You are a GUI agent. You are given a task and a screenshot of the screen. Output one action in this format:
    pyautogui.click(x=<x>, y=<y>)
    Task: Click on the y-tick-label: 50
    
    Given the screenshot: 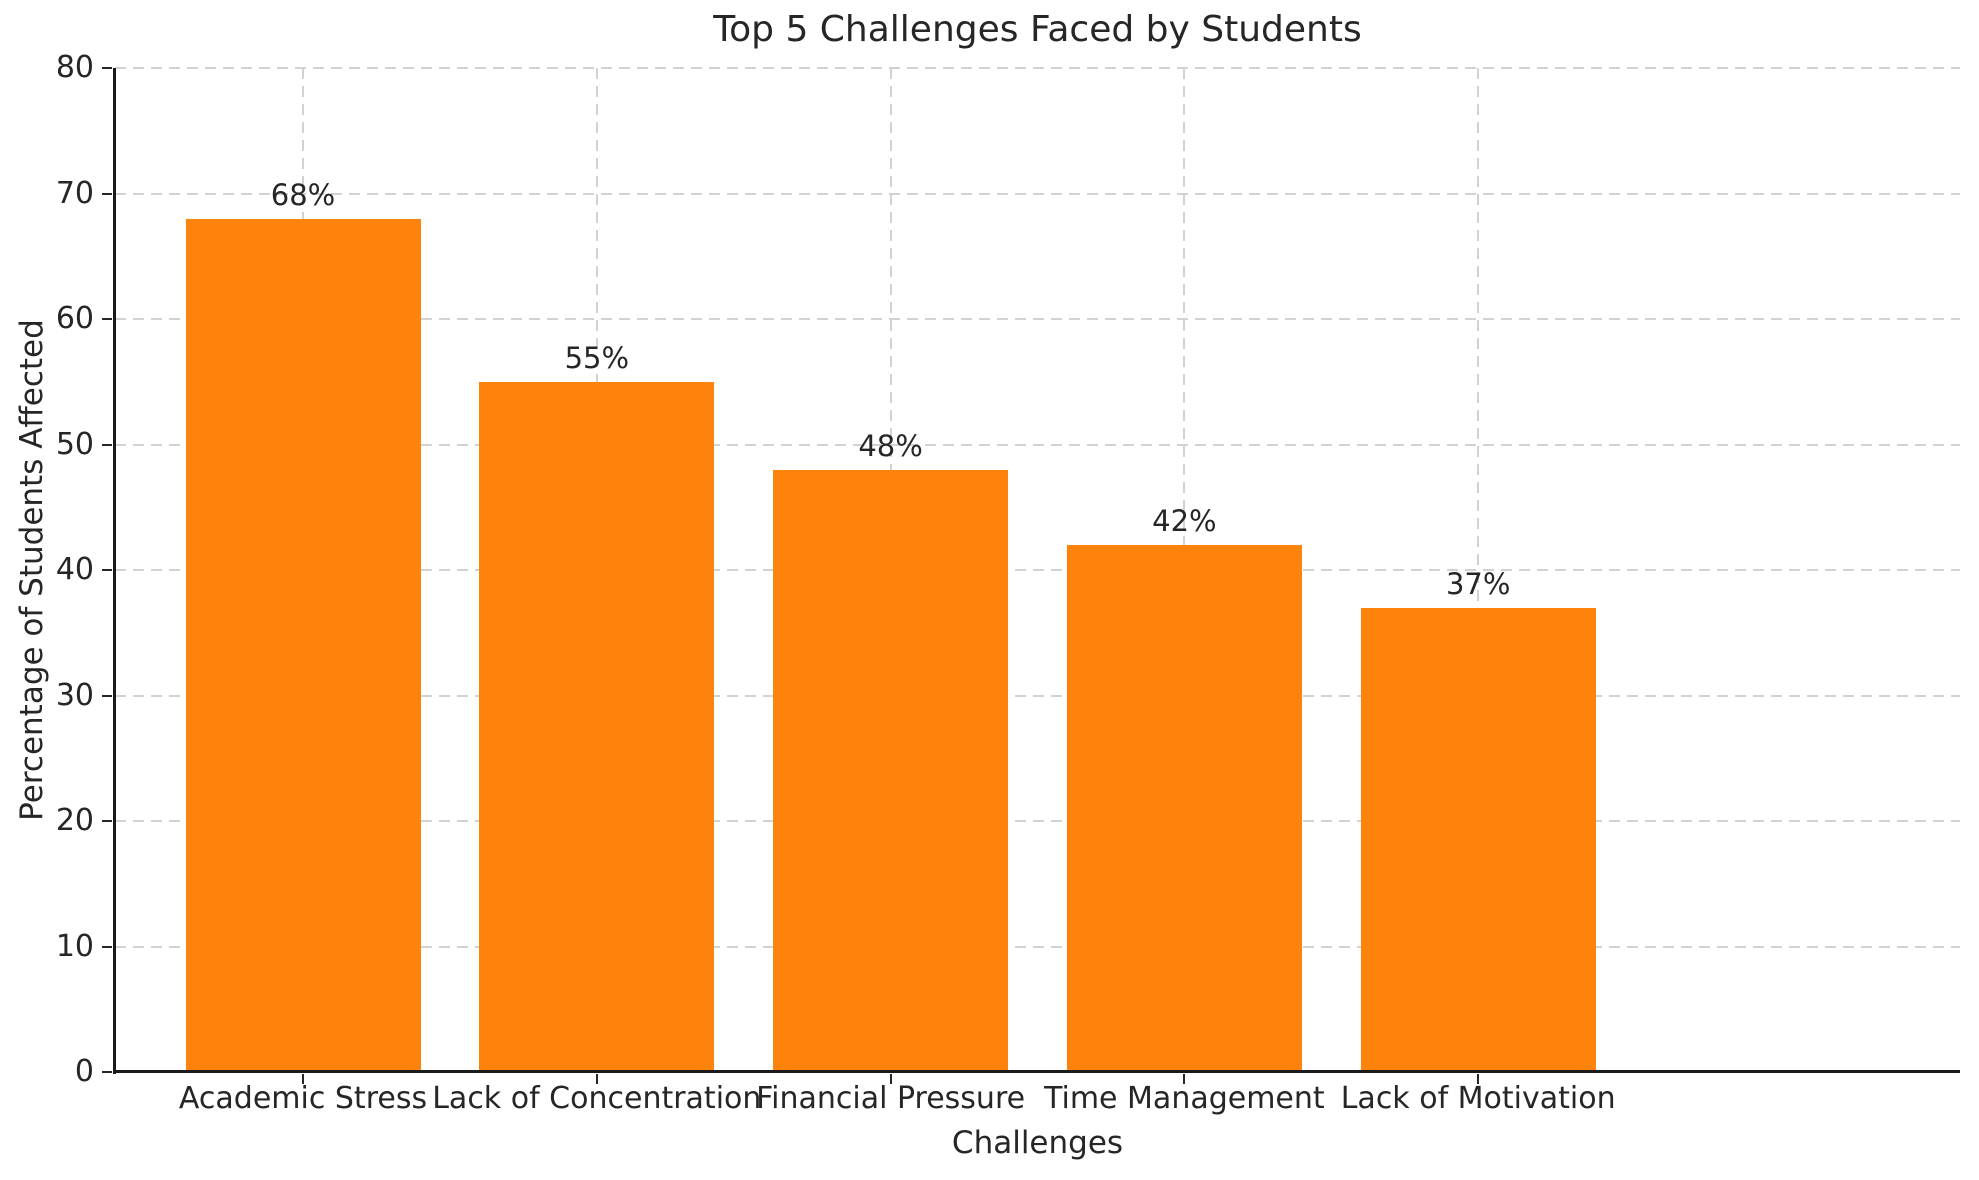 What is the action you would take?
    pyautogui.click(x=74, y=444)
    